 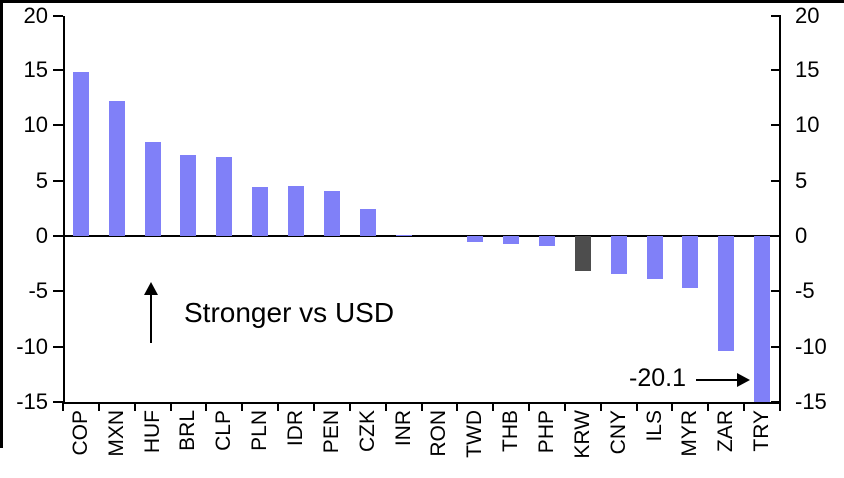 What do you see at coordinates (35, 69) in the screenshot?
I see `left-y-tick-label: 15` at bounding box center [35, 69].